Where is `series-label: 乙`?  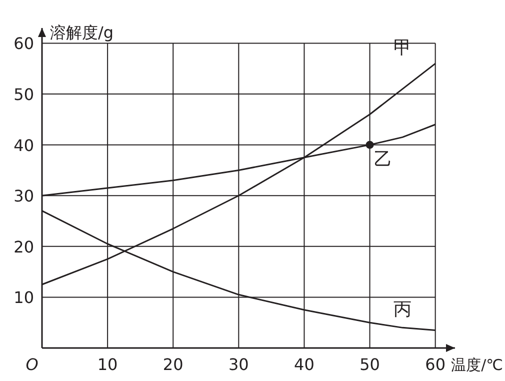
series-label: 乙 is located at coordinates (383, 159).